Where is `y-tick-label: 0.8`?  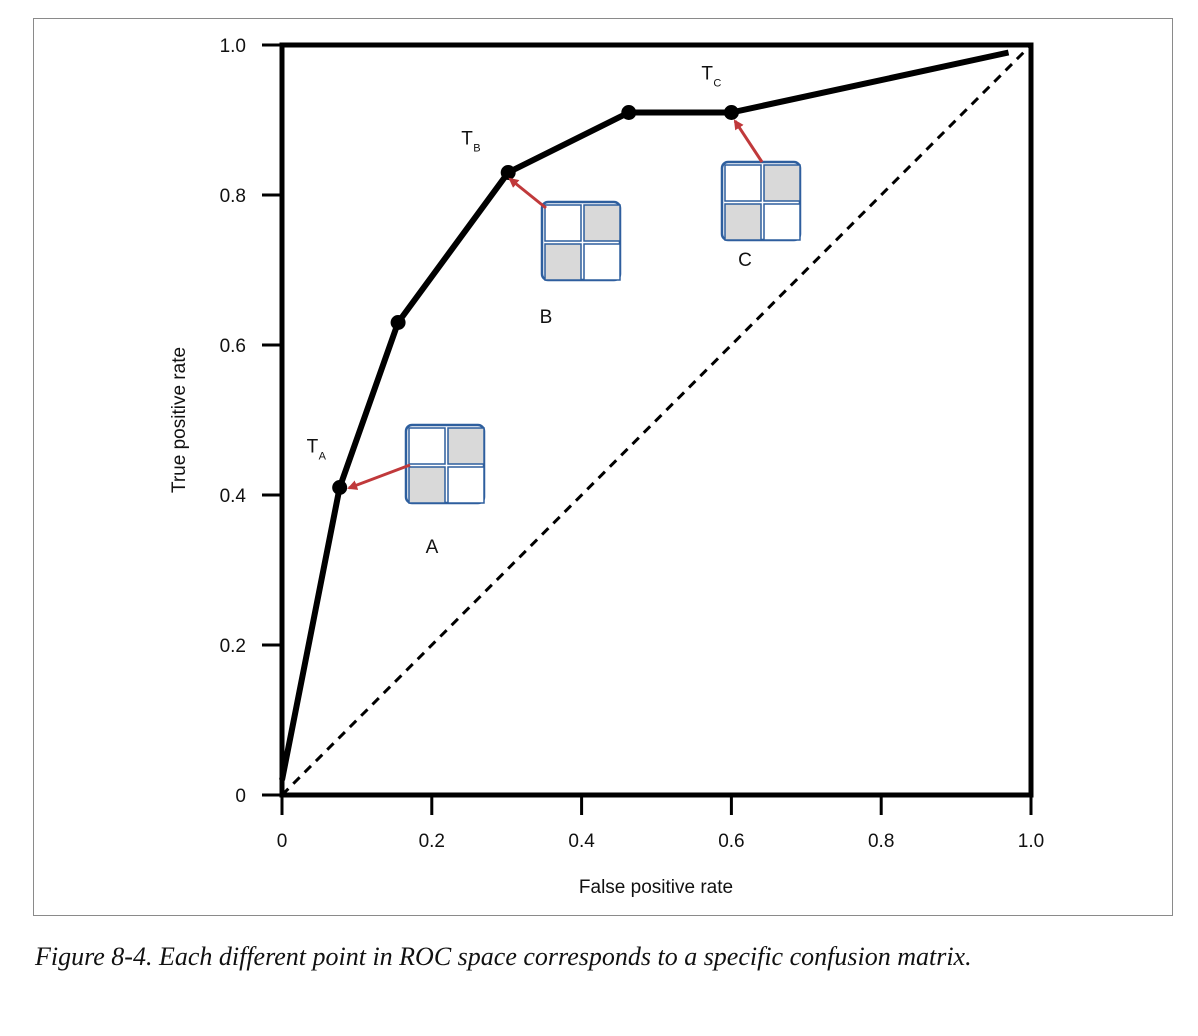
y-tick-label: 0.8 is located at coordinates (233, 196).